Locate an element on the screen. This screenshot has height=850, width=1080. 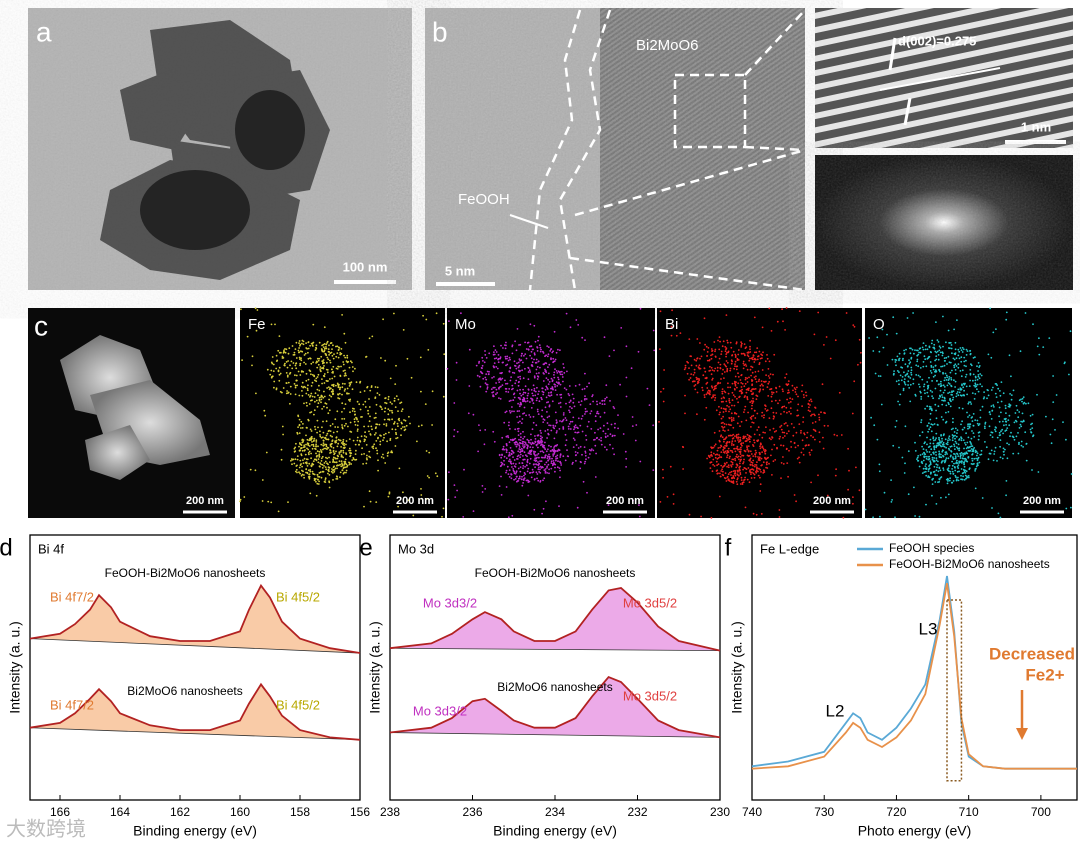
element-label: Fe is located at coordinates (257, 324).